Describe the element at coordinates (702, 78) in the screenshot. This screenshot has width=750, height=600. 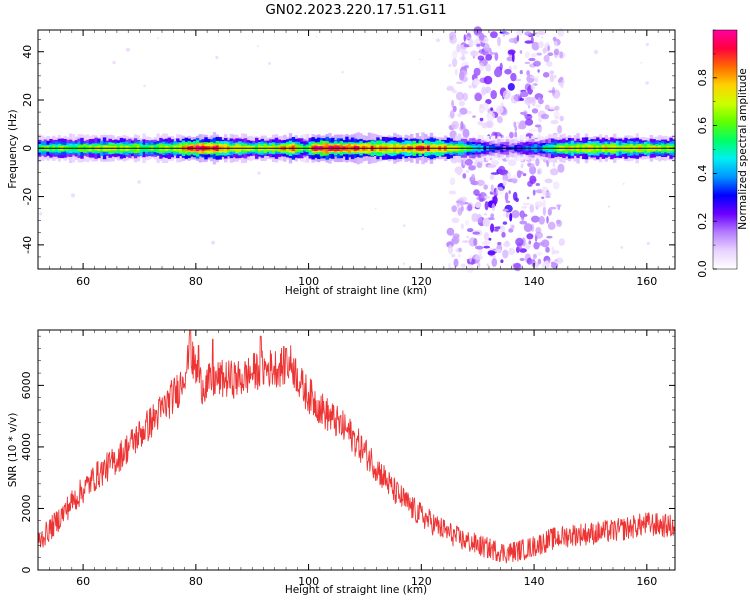
I see `colorbar-tick-label: 0.8` at that location.